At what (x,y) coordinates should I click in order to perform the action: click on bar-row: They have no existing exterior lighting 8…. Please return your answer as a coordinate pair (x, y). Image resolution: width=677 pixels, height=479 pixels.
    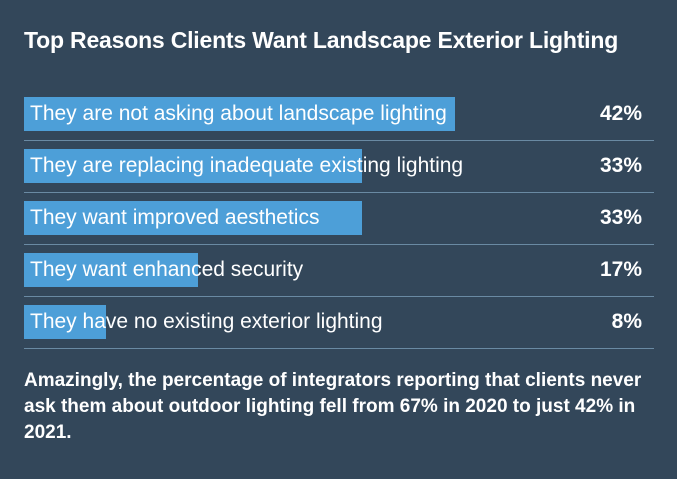
    Looking at the image, I should click on (339, 323).